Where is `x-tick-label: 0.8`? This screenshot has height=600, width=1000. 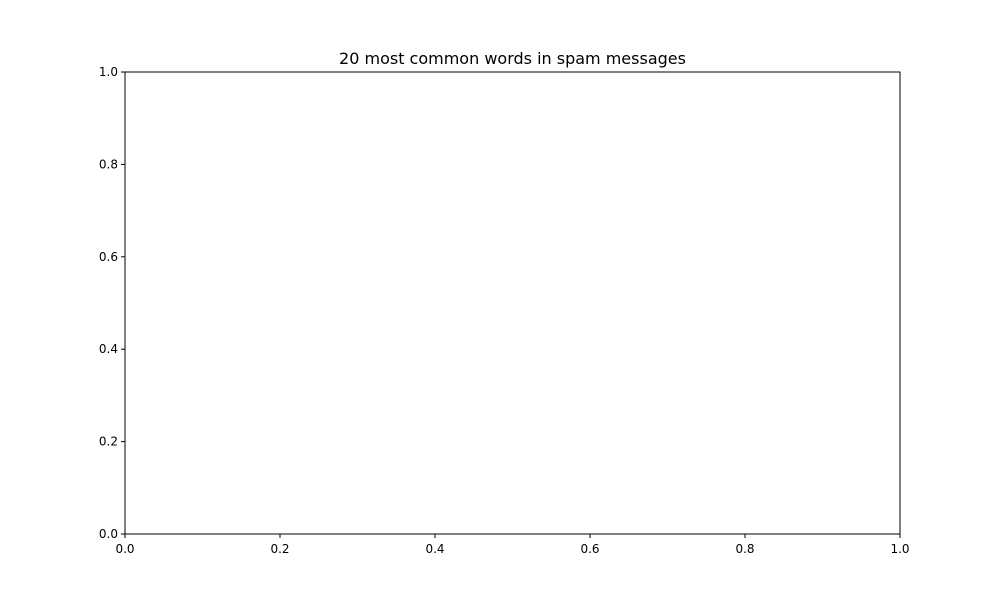
x-tick-label: 0.8 is located at coordinates (744, 549).